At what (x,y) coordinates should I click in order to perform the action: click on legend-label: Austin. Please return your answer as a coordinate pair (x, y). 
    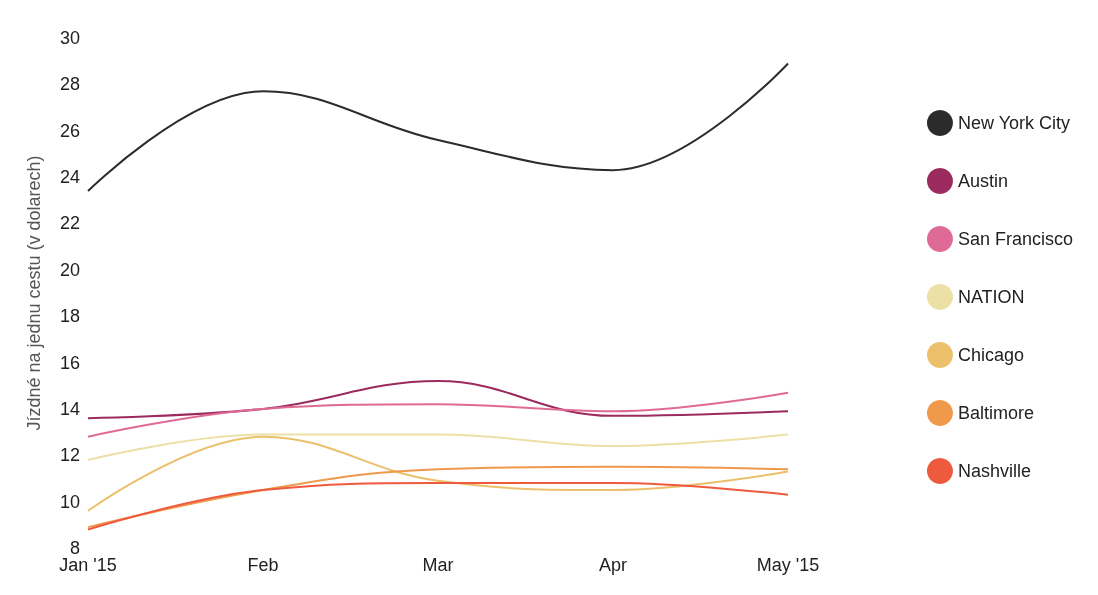
    Looking at the image, I should click on (982, 181).